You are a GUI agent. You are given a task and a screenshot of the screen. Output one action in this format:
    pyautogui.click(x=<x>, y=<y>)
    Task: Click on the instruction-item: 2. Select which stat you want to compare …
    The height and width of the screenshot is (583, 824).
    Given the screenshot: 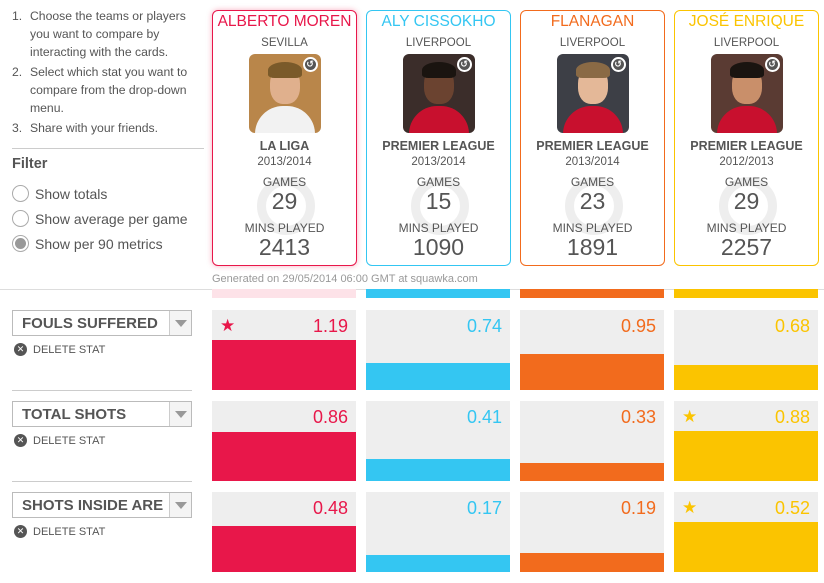 What is the action you would take?
    pyautogui.click(x=100, y=90)
    